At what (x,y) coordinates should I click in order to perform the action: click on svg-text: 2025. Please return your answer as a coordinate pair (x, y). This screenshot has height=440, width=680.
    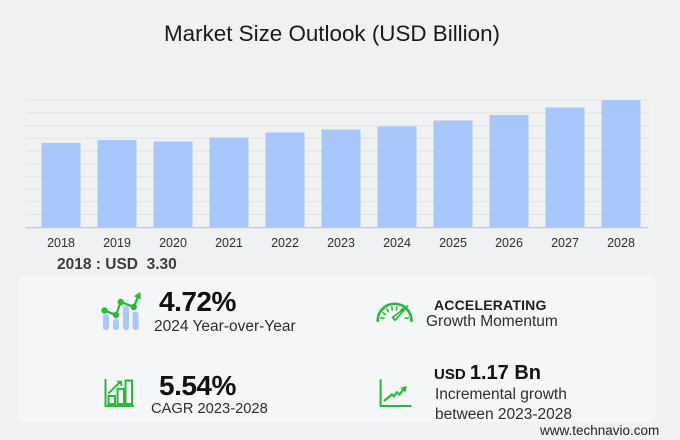
    Looking at the image, I should click on (453, 243).